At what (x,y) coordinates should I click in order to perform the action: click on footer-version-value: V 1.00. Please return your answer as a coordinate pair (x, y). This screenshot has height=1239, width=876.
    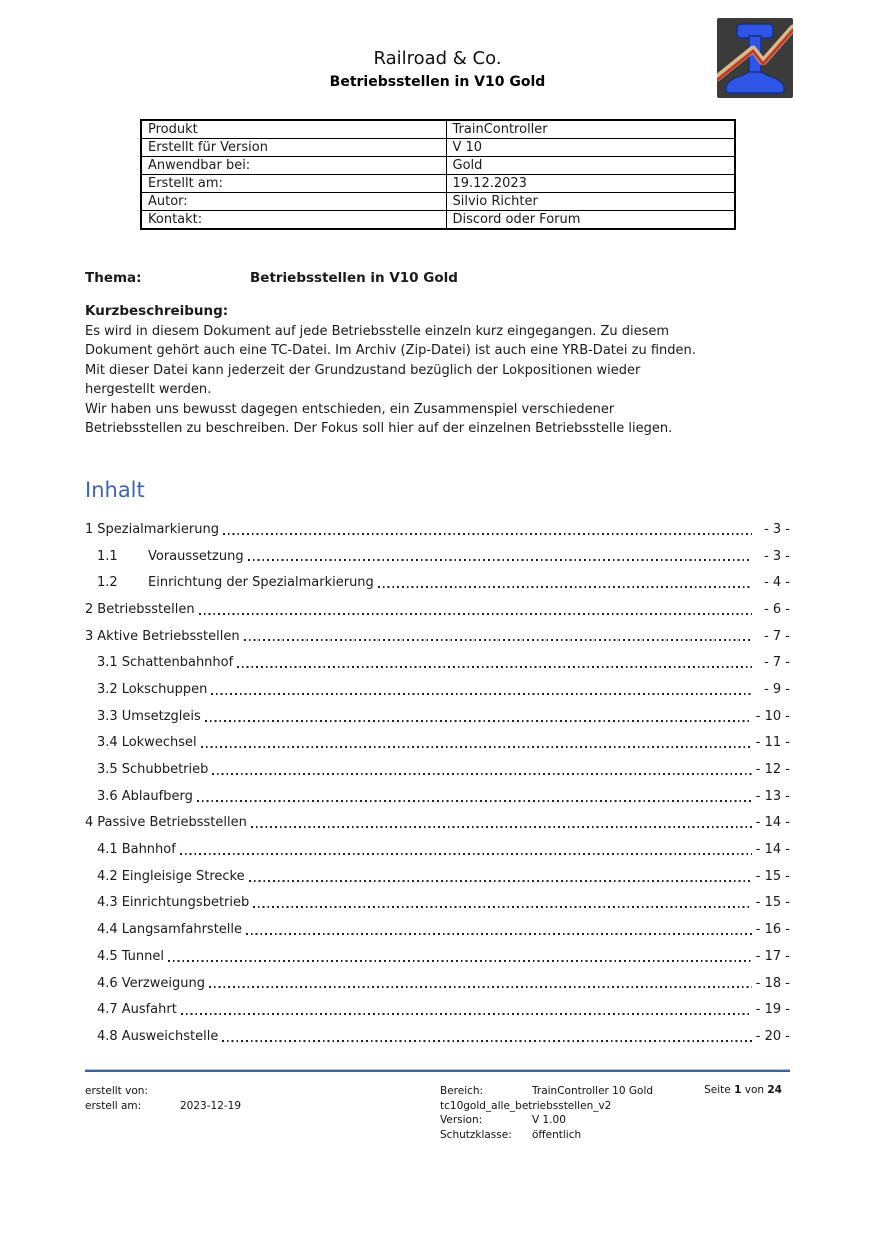
    Looking at the image, I should click on (549, 1120).